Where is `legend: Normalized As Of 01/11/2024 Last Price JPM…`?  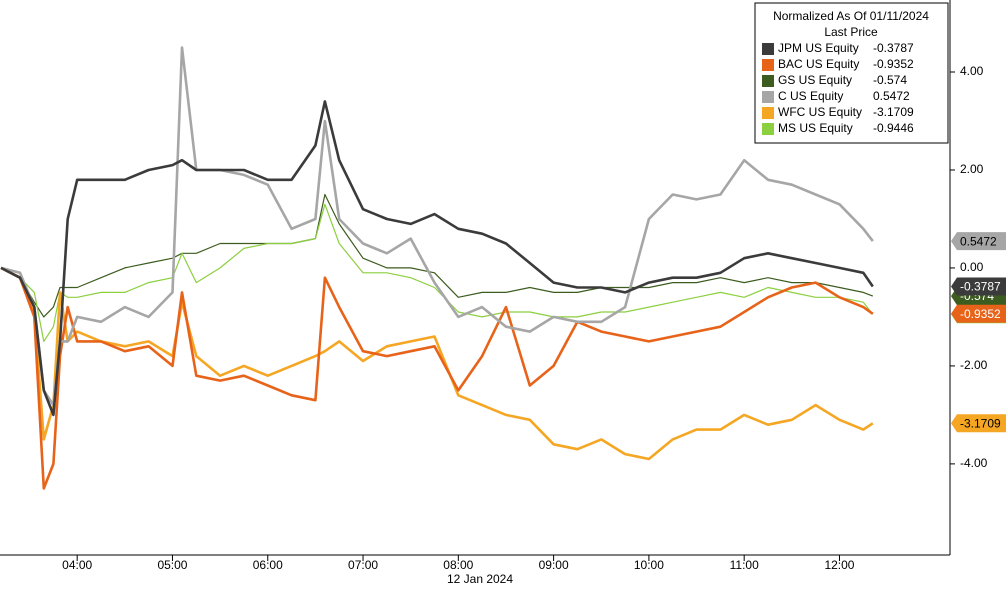 legend: Normalized As Of 01/11/2024 Last Price JPM… is located at coordinates (851, 73).